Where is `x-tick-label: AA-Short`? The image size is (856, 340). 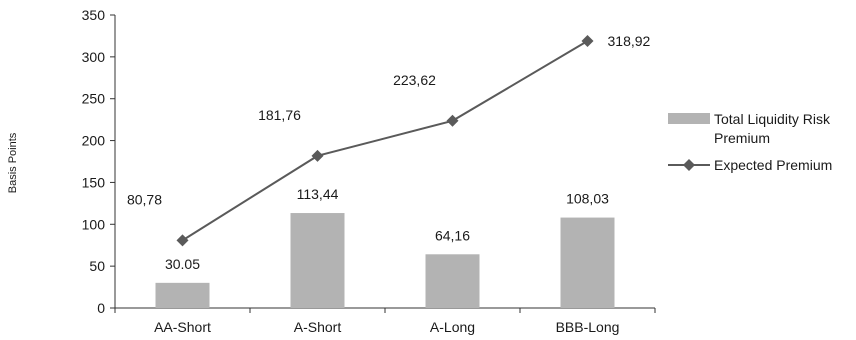 x-tick-label: AA-Short is located at coordinates (182, 327).